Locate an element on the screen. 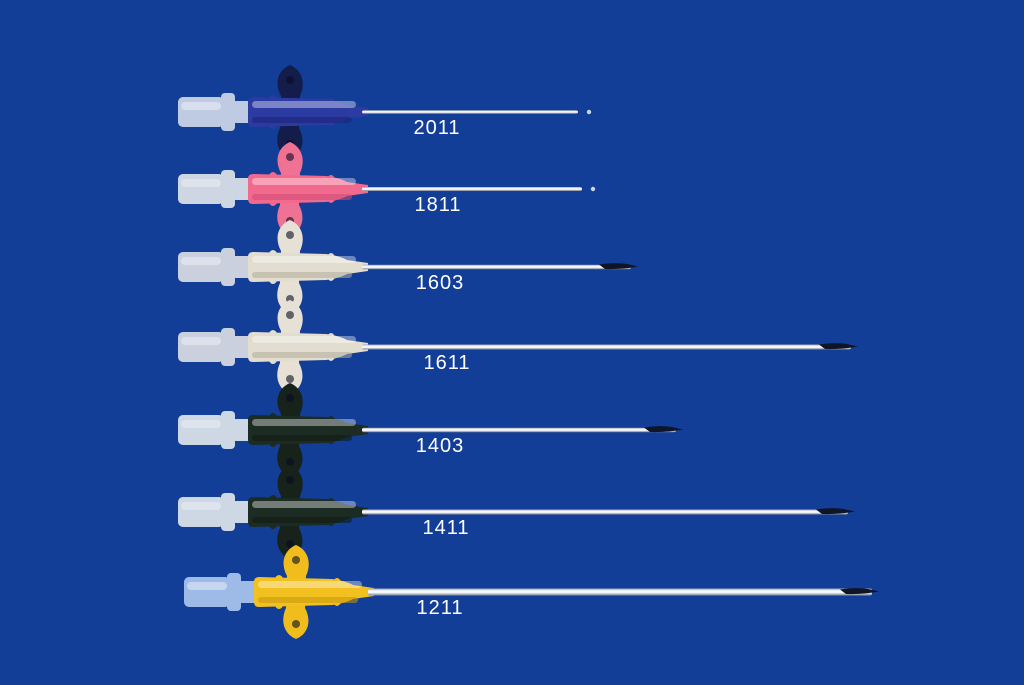 This screenshot has width=1024, height=685. catheter: 2011 is located at coordinates (385, 112).